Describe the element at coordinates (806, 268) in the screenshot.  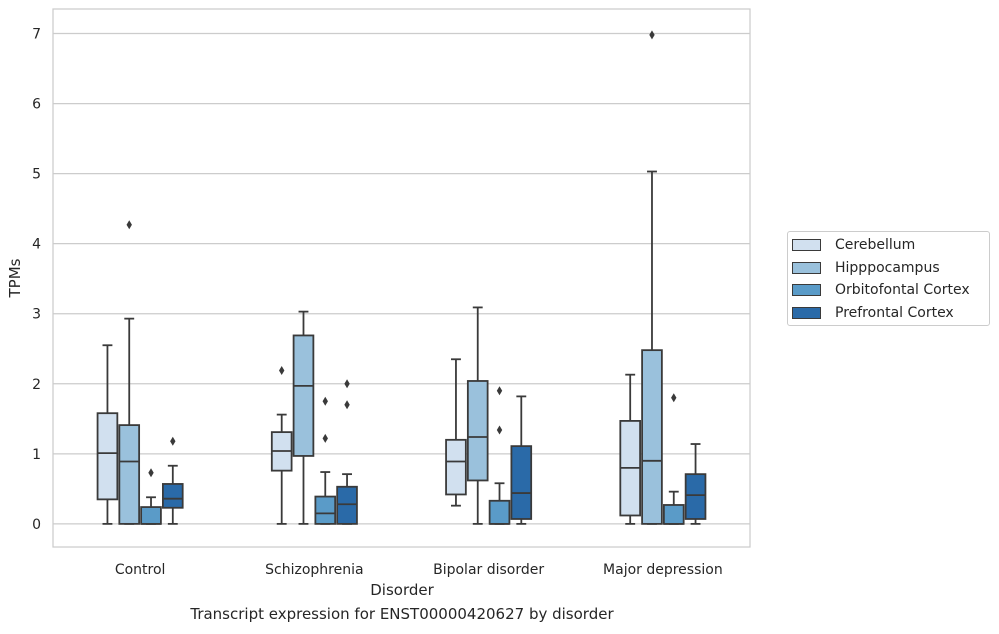
I see `legend-swatch-hippocampus` at that location.